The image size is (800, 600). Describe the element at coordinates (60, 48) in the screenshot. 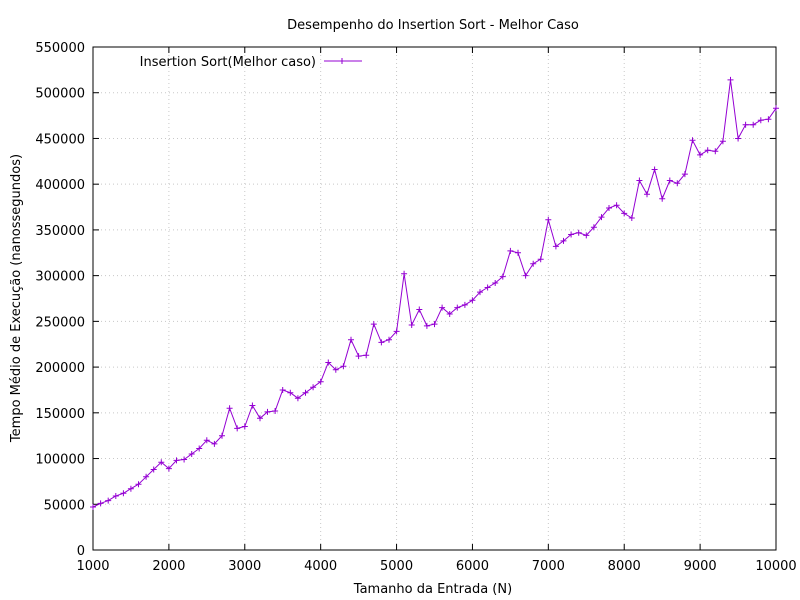

I see `y-tick-label: 550000` at that location.